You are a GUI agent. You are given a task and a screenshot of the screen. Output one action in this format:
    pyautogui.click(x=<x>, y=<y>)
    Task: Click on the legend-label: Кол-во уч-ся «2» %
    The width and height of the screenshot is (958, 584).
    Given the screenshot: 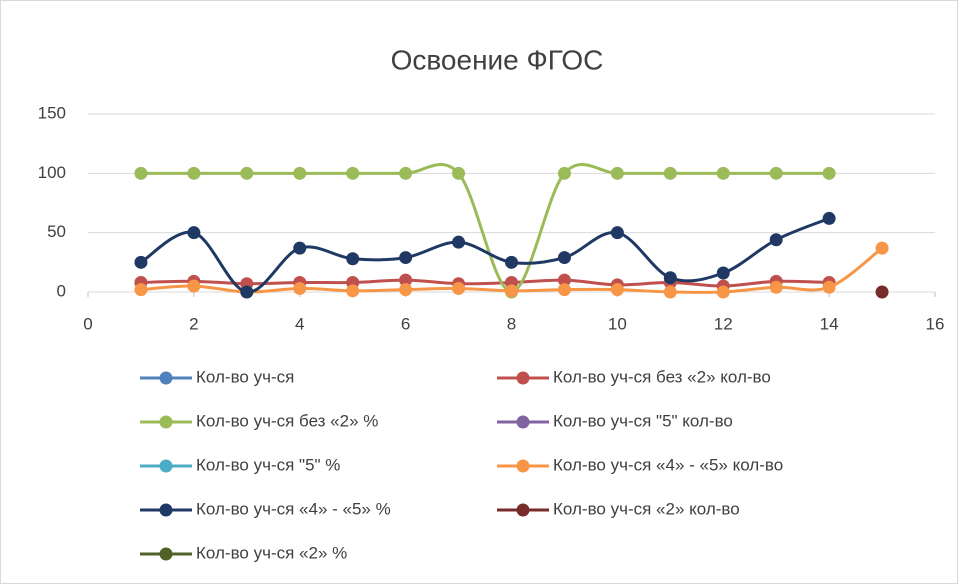 What is the action you would take?
    pyautogui.click(x=271, y=552)
    